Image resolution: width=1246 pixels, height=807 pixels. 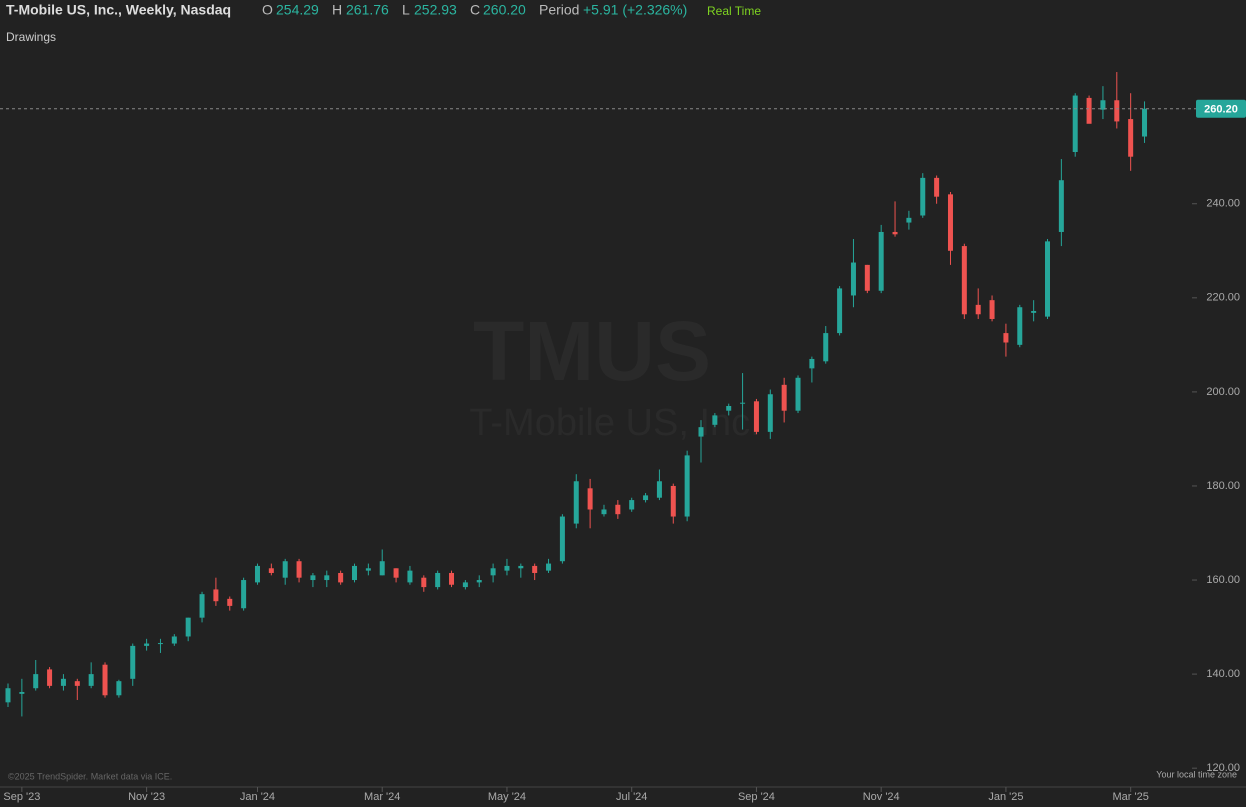 I want to click on c-label: C, so click(x=475, y=10).